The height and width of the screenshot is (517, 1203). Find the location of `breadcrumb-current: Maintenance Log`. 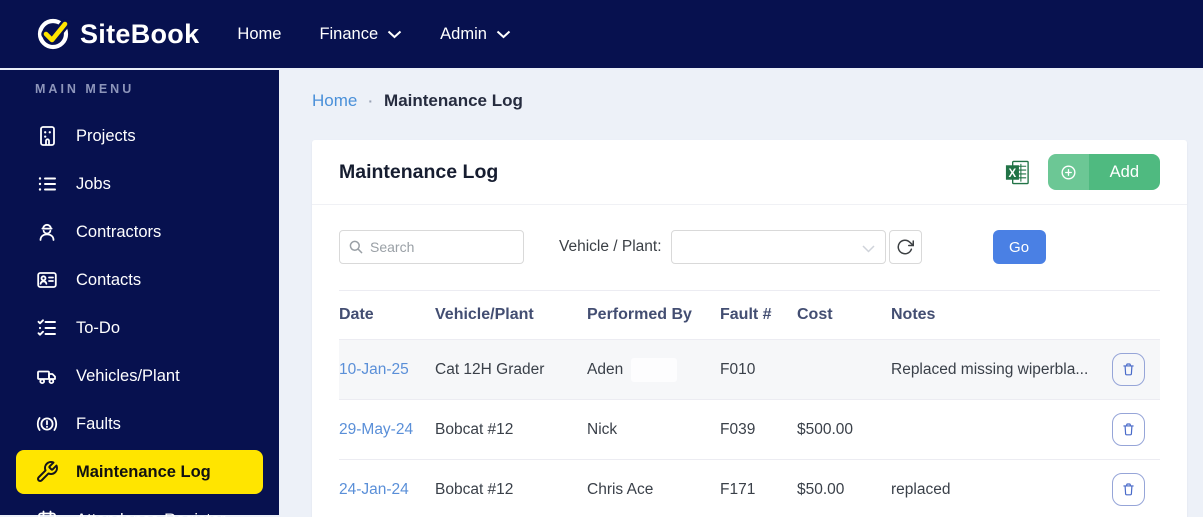

breadcrumb-current: Maintenance Log is located at coordinates (453, 100).